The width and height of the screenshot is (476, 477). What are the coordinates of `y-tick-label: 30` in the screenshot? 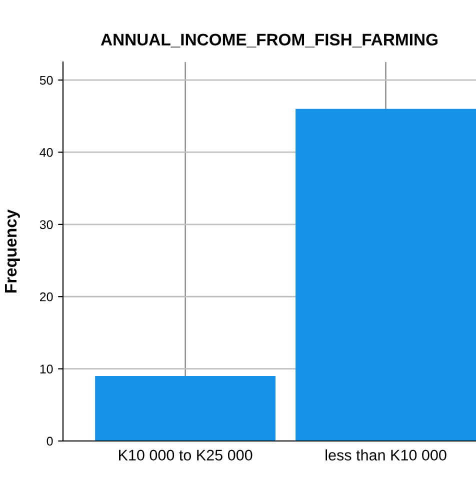 It's located at (46, 225).